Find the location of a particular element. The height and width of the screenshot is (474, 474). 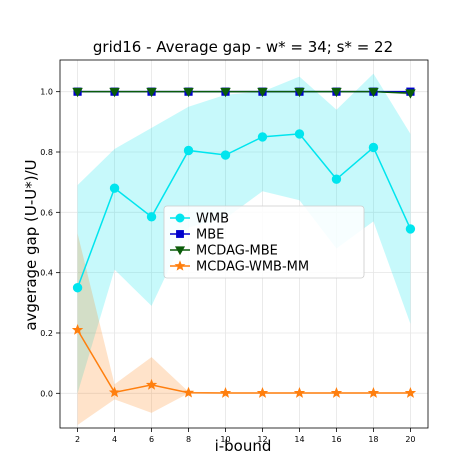

legend-marker-mcdag-mbe is located at coordinates (180, 251).